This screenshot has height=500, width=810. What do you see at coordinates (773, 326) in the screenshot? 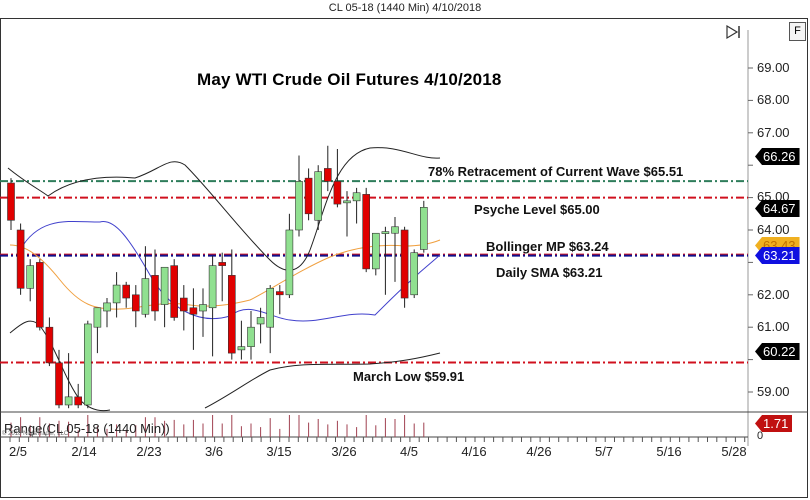
I see `y-tick-label: 61.00` at bounding box center [773, 326].